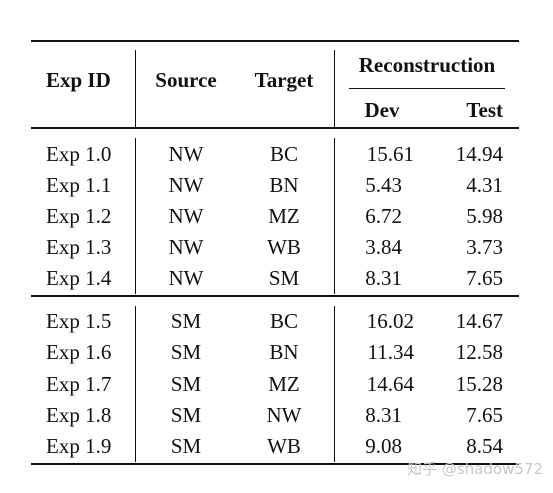 The width and height of the screenshot is (553, 493). What do you see at coordinates (284, 278) in the screenshot?
I see `cell-target: SM` at bounding box center [284, 278].